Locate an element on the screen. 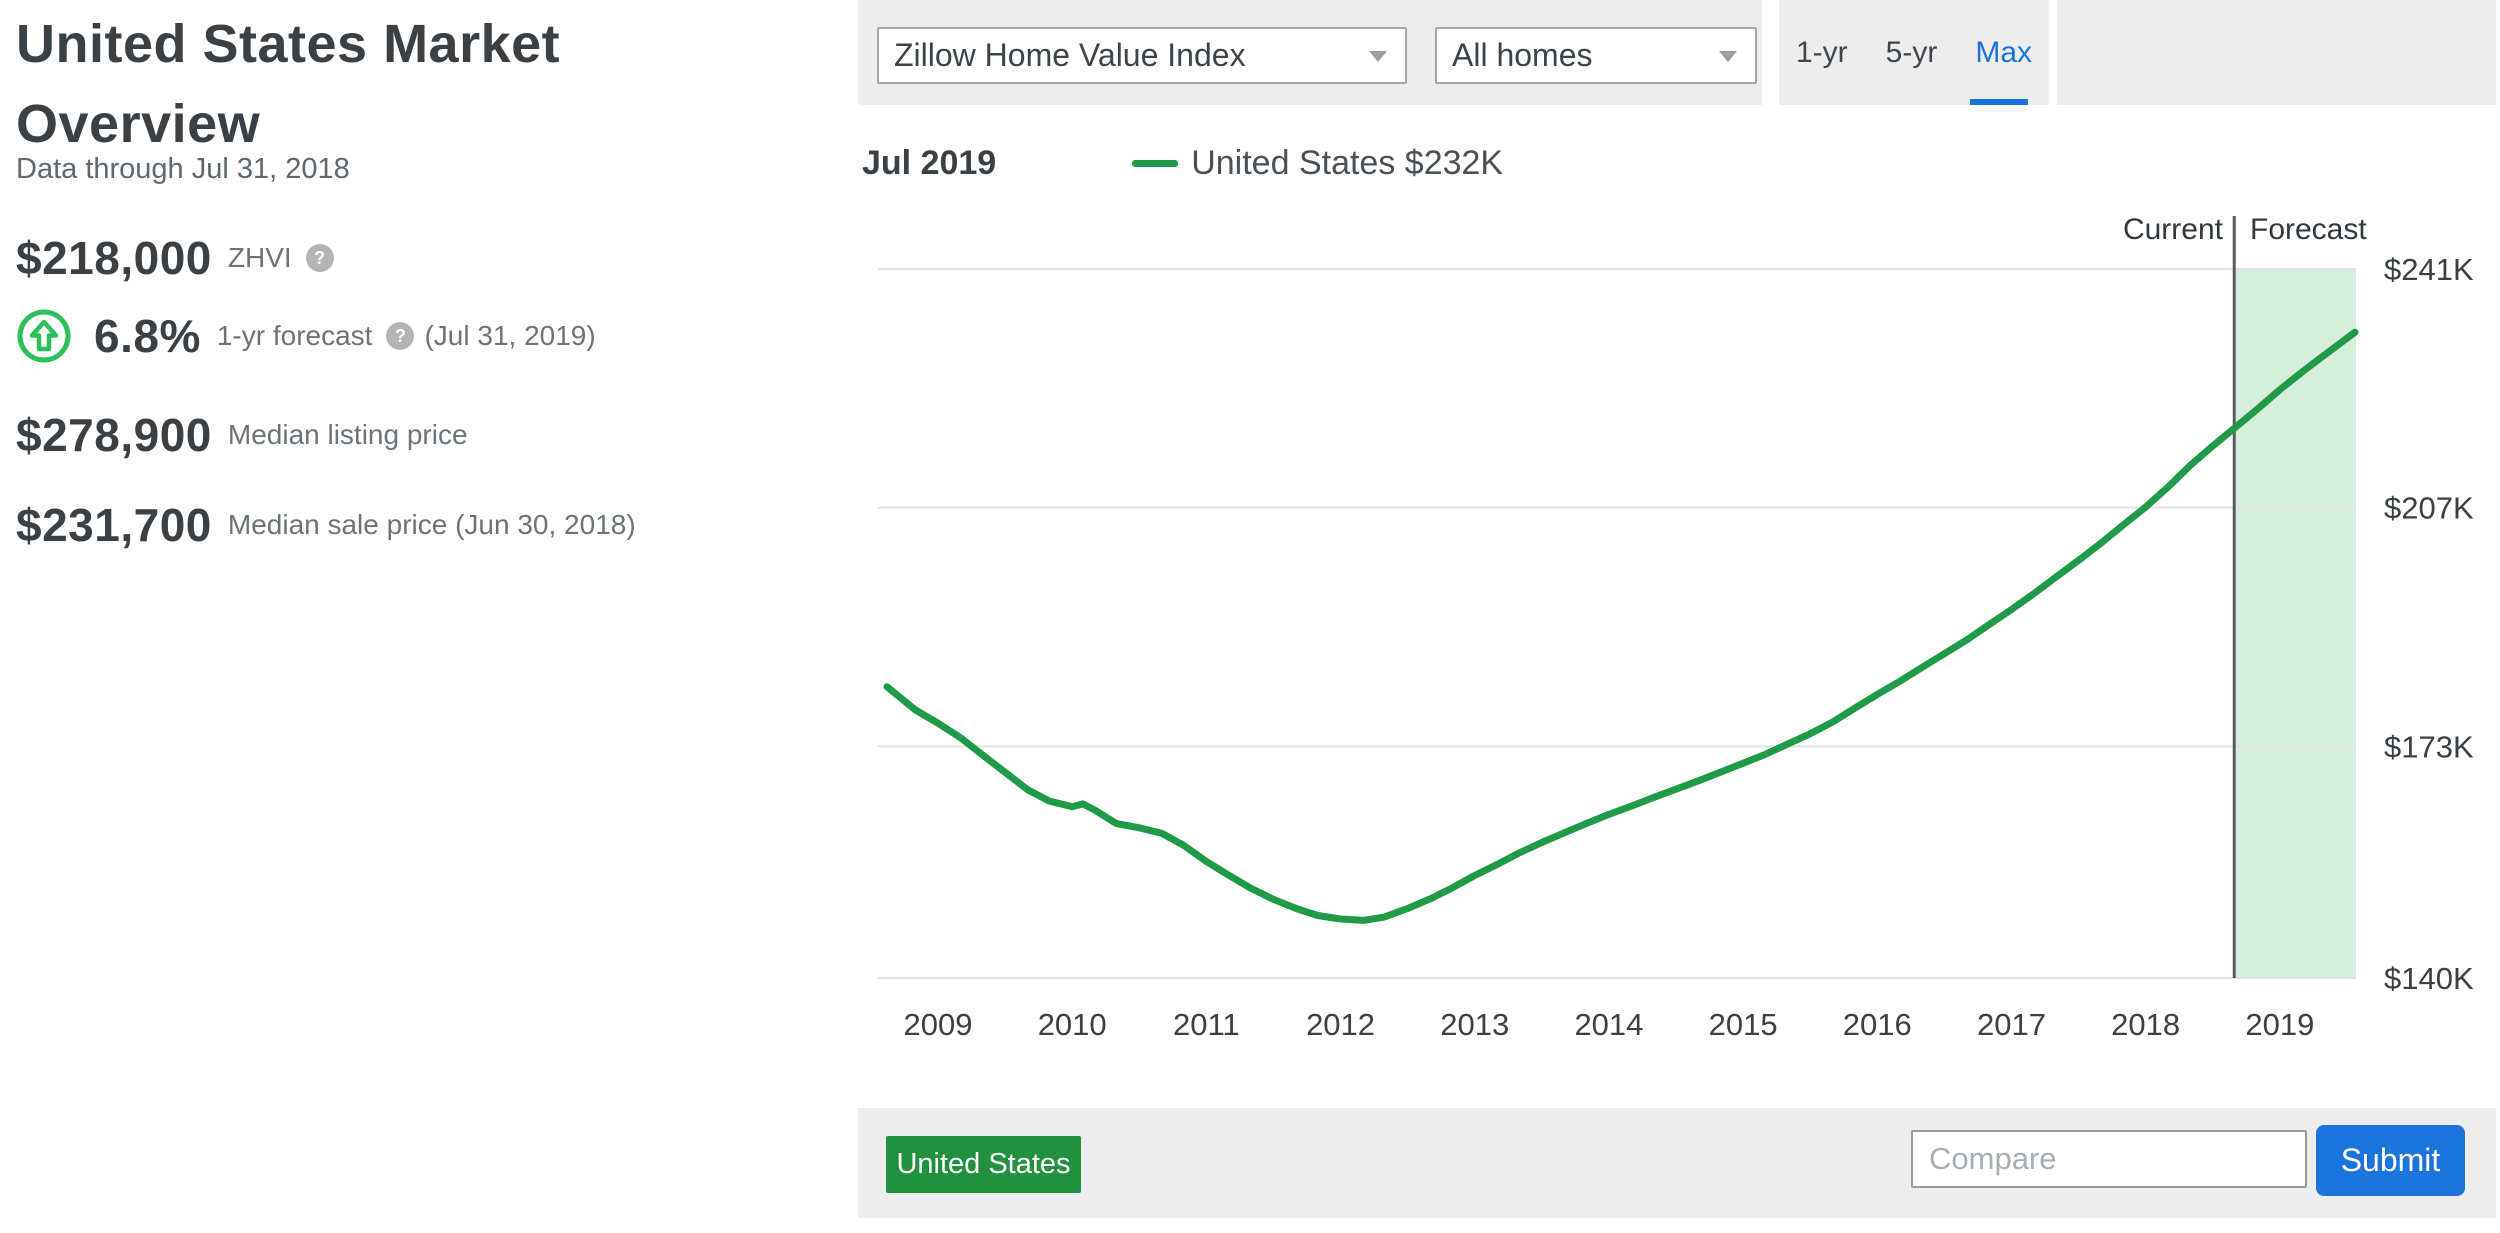 The height and width of the screenshot is (1233, 2500). tab-5yr: 5-yr is located at coordinates (1911, 52).